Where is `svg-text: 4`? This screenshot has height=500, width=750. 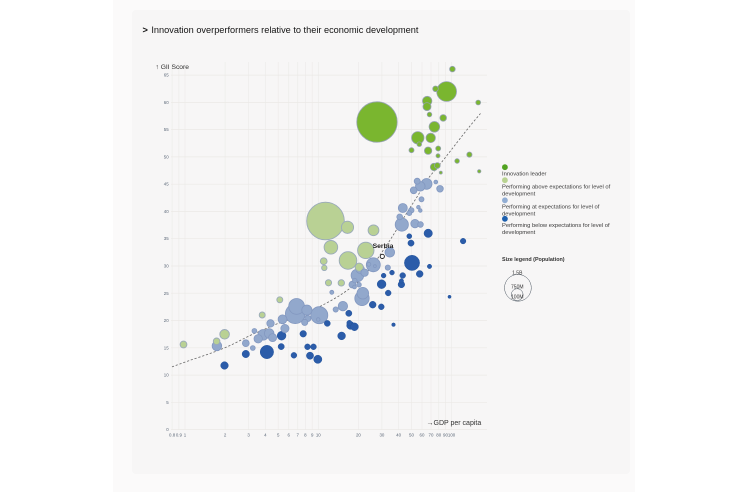 svg-text: 4 is located at coordinates (265, 435).